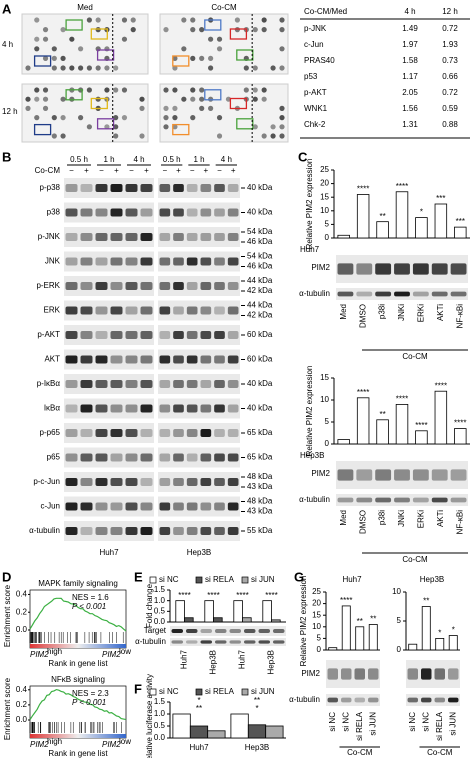 The width and height of the screenshot is (474, 758). What do you see at coordinates (311, 76) in the screenshot?
I see `table-row-name: p53` at bounding box center [311, 76].